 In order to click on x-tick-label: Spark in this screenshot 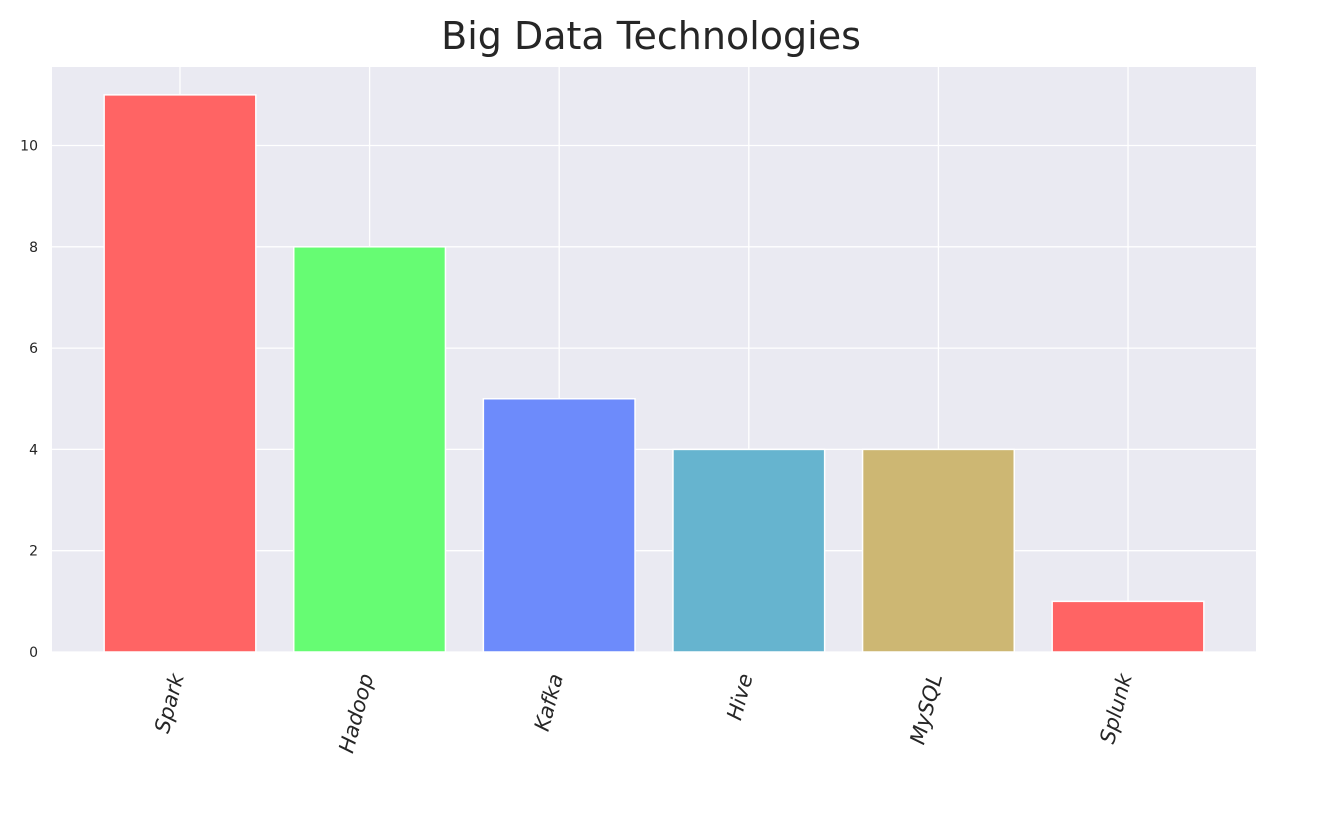, I will do `click(169, 702)`.